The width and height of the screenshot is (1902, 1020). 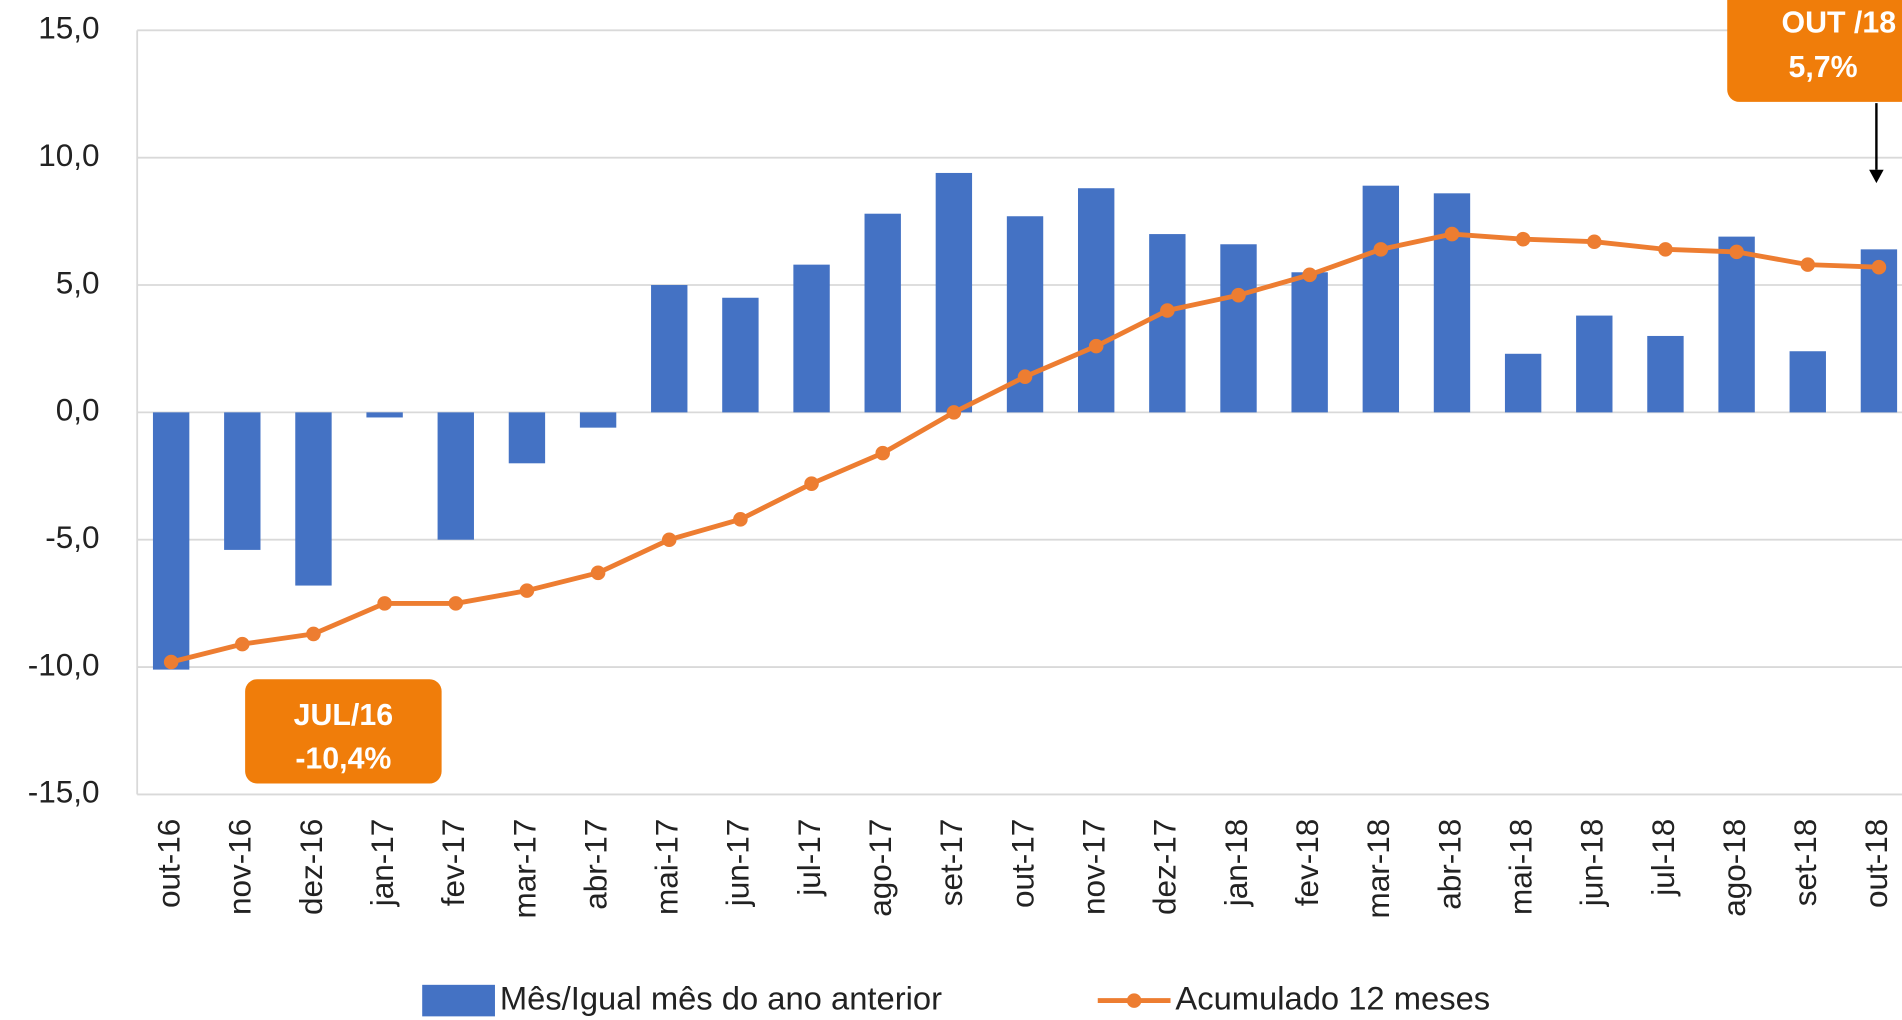 What do you see at coordinates (951, 863) in the screenshot?
I see `x-tick-label: set-17` at bounding box center [951, 863].